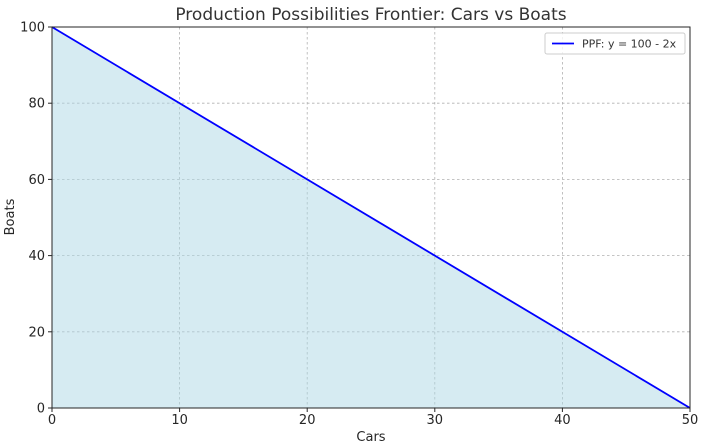  I want to click on y-tick-label: 40, so click(36, 256).